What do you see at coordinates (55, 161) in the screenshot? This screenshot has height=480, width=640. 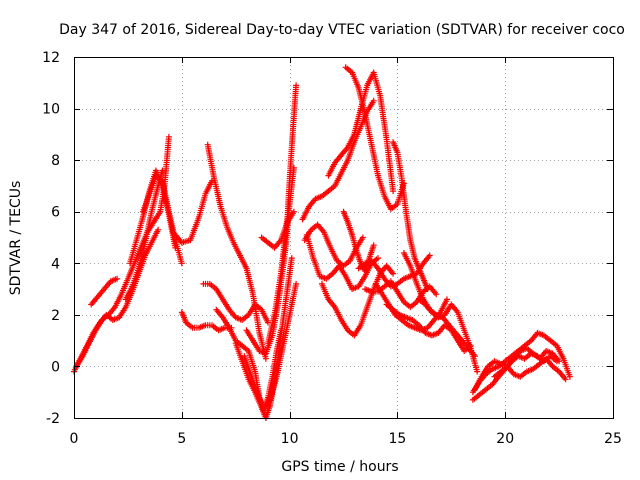 I see `y-tick-label: 8` at bounding box center [55, 161].